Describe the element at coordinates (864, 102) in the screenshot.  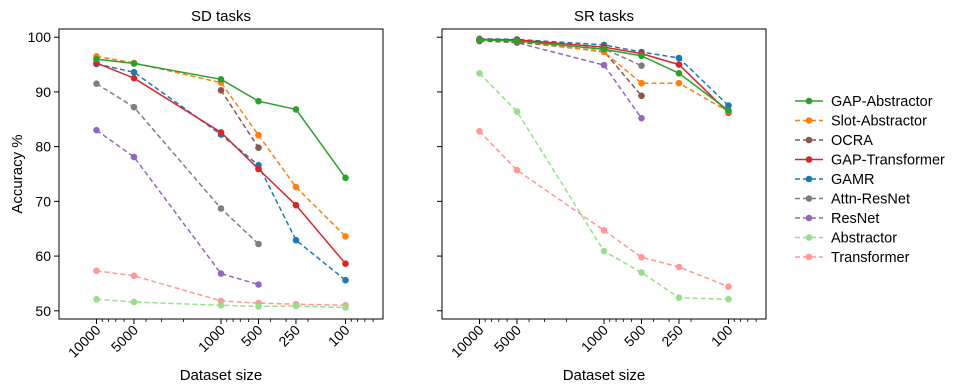
I see `legend-entry: GAP-Abstractor` at that location.